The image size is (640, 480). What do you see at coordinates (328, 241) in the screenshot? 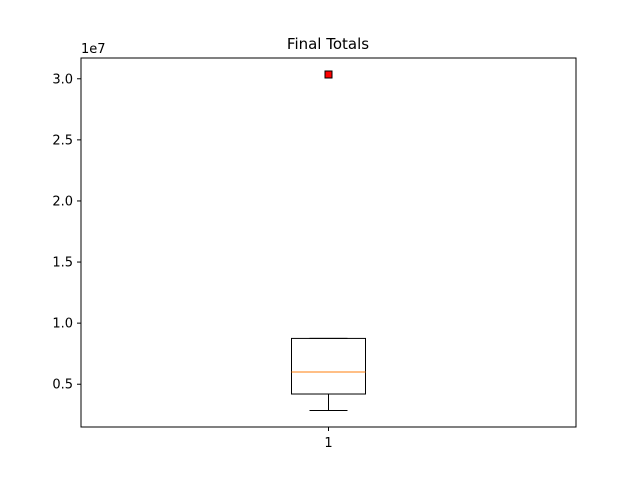
I see `plot-marks` at bounding box center [328, 241].